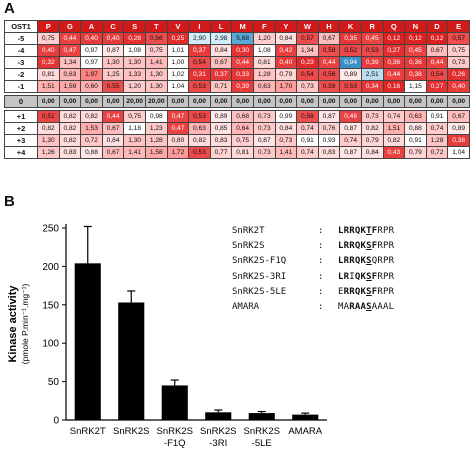 This screenshot has width=474, height=457. I want to click on sequence-value: LRIQKSFRPR, so click(366, 276).